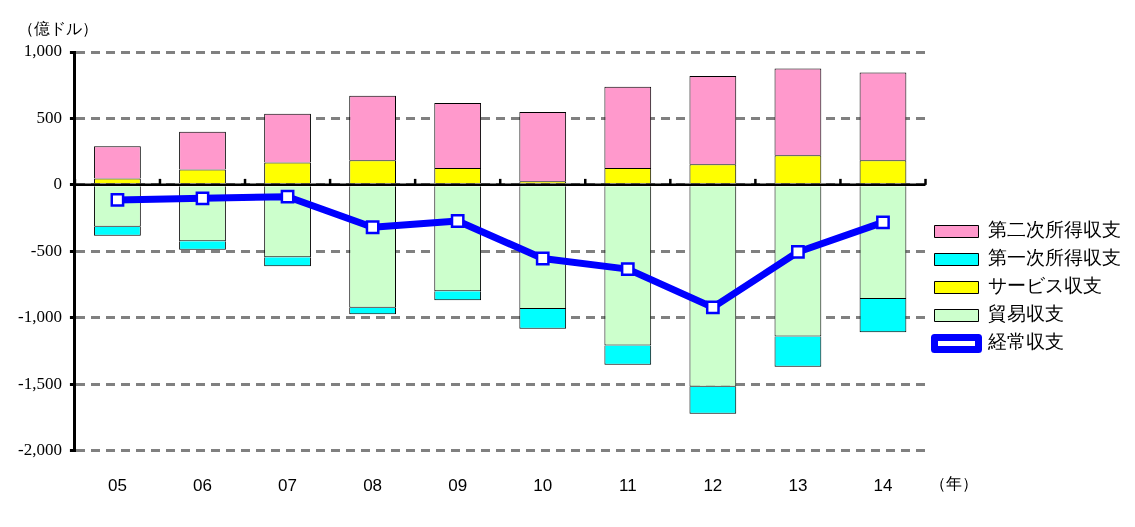 The image size is (1135, 527). I want to click on legend-label: サービス収支, so click(1045, 285).